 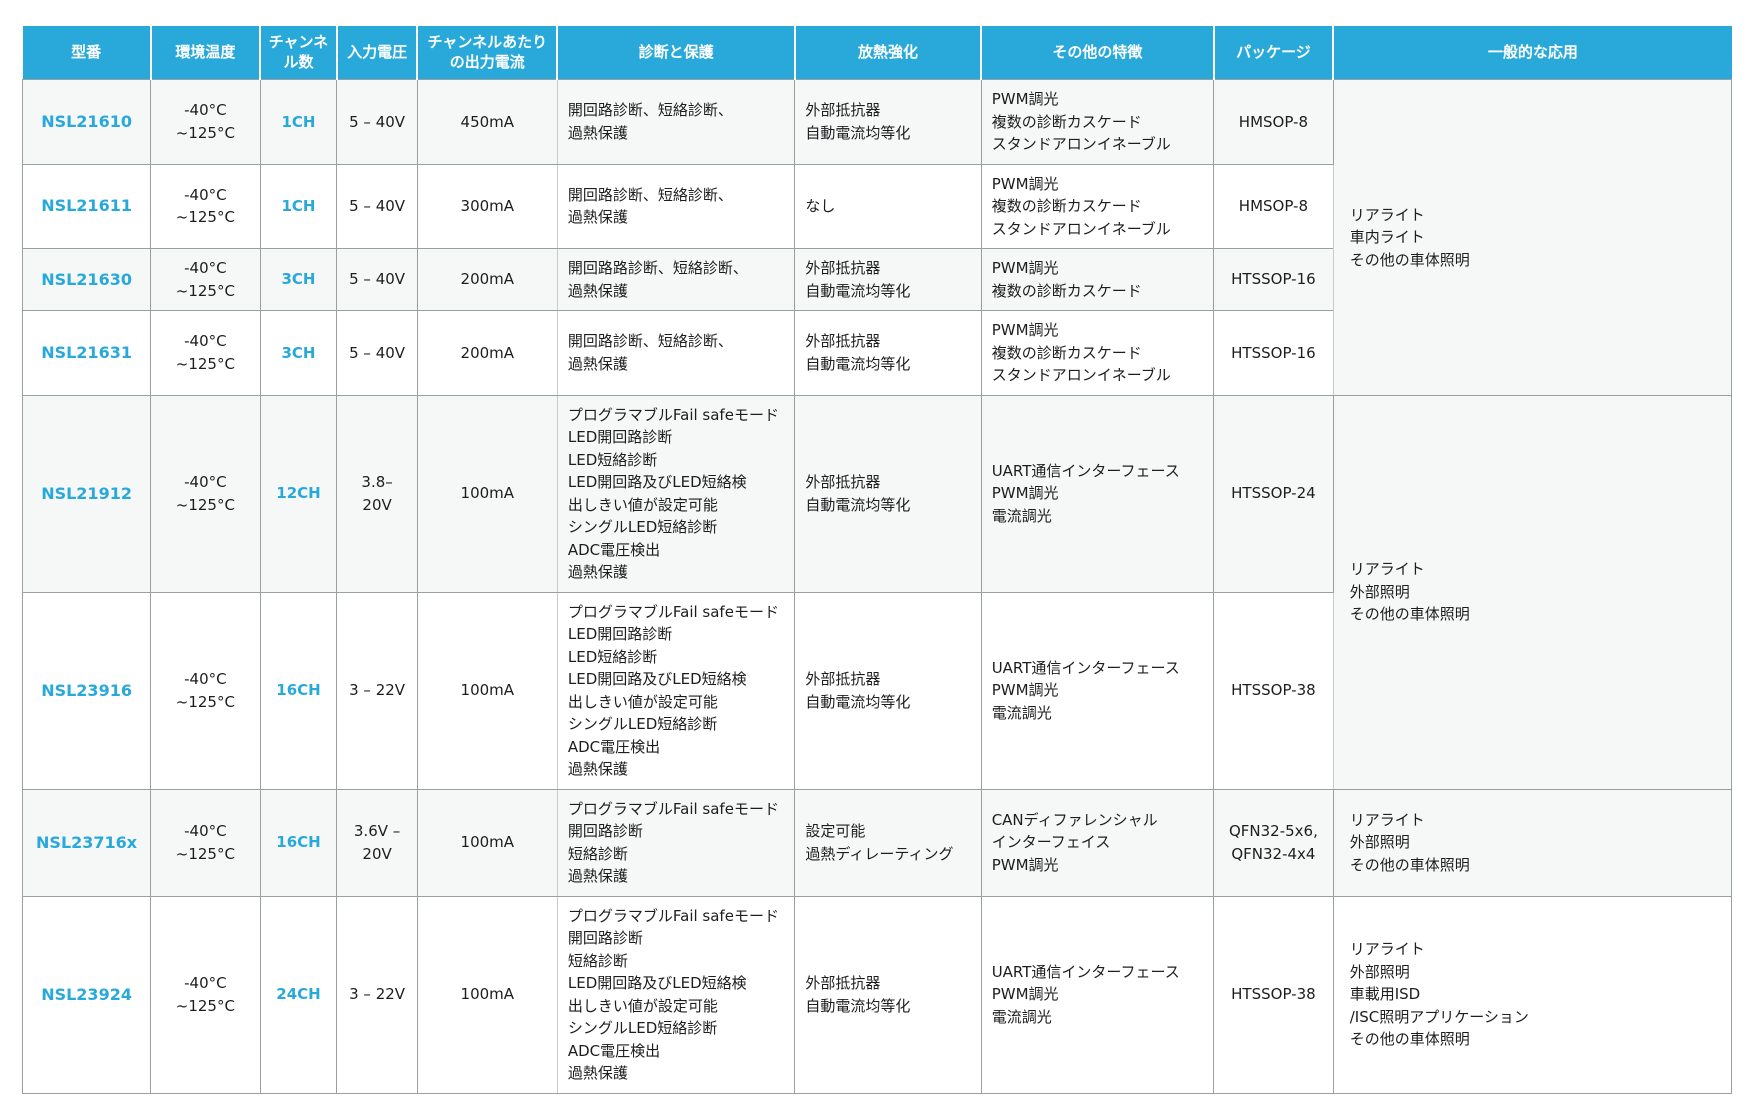 What do you see at coordinates (298, 493) in the screenshot?
I see `cell-channels: 12CH` at bounding box center [298, 493].